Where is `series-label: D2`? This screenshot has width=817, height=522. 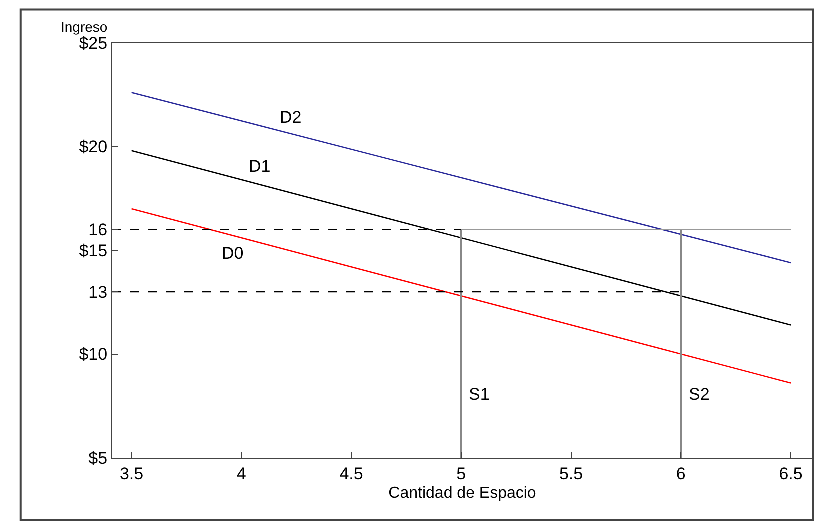
series-label: D2 is located at coordinates (291, 117).